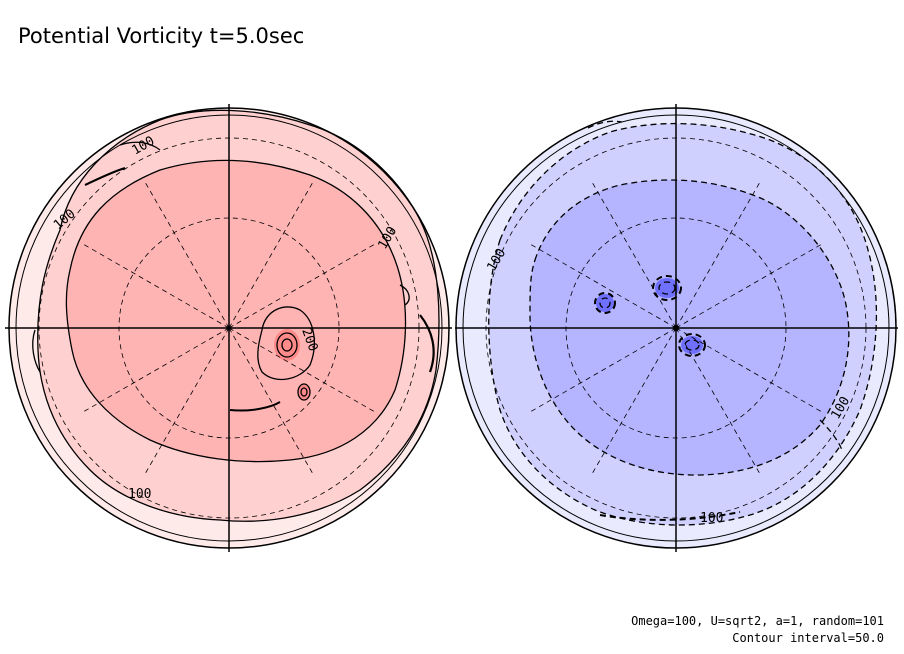 This screenshot has height=654, width=904. What do you see at coordinates (229, 328) in the screenshot?
I see `north-pole-marker` at bounding box center [229, 328].